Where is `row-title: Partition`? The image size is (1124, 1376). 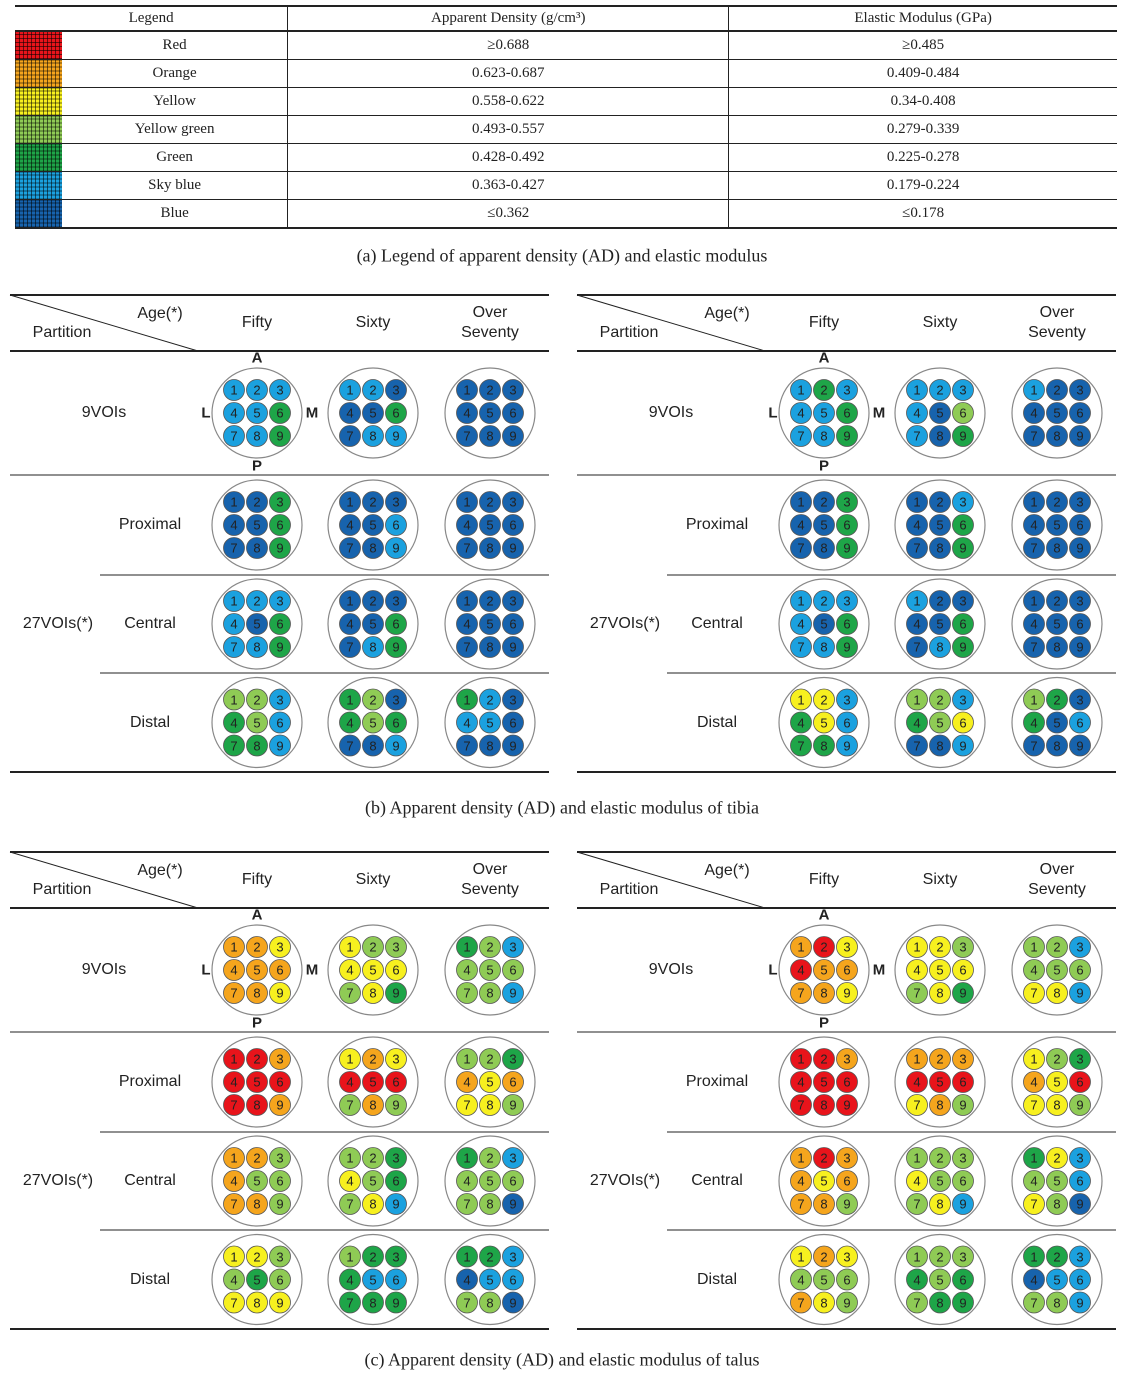 row-title: Partition is located at coordinates (629, 332).